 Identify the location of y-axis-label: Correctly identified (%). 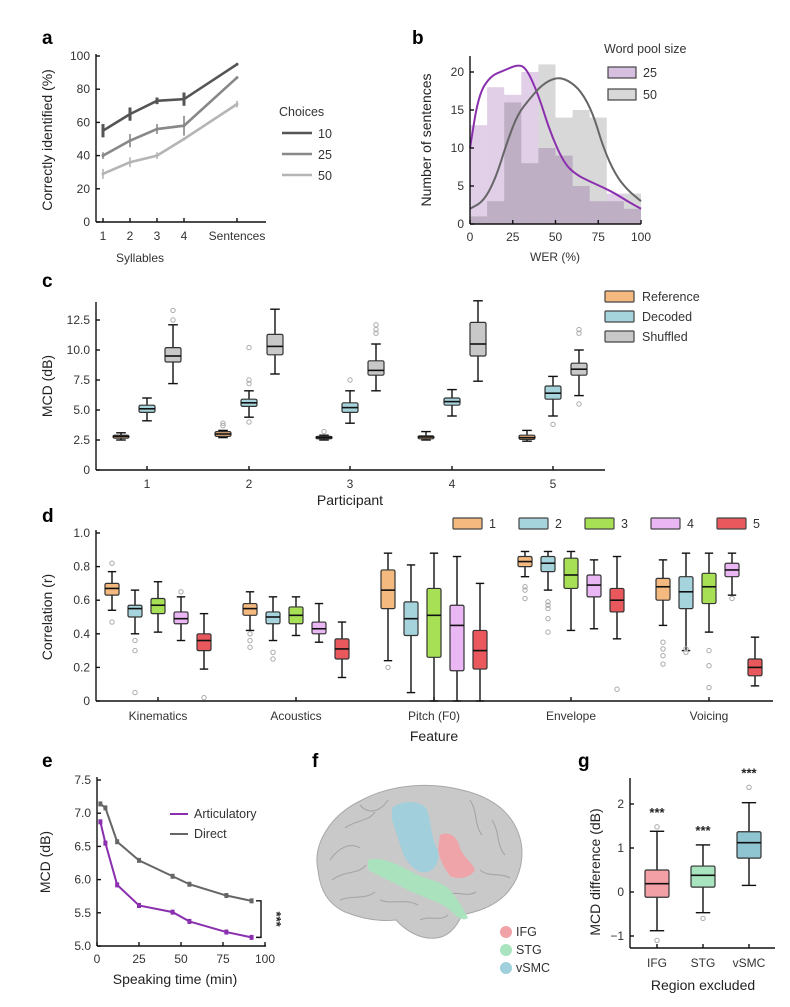
(47, 140).